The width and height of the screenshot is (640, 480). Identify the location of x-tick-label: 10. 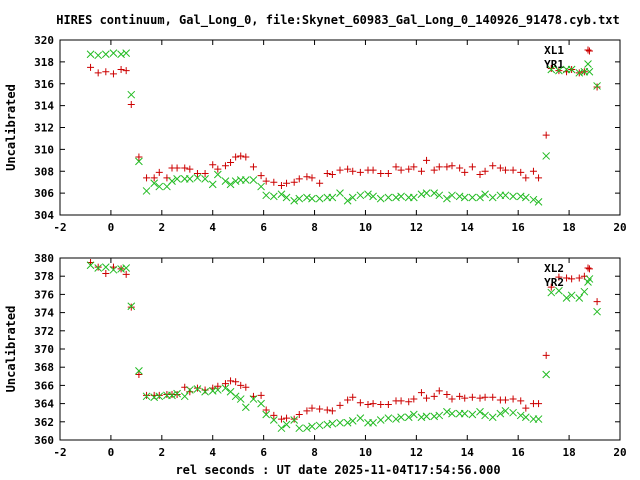
(365, 452).